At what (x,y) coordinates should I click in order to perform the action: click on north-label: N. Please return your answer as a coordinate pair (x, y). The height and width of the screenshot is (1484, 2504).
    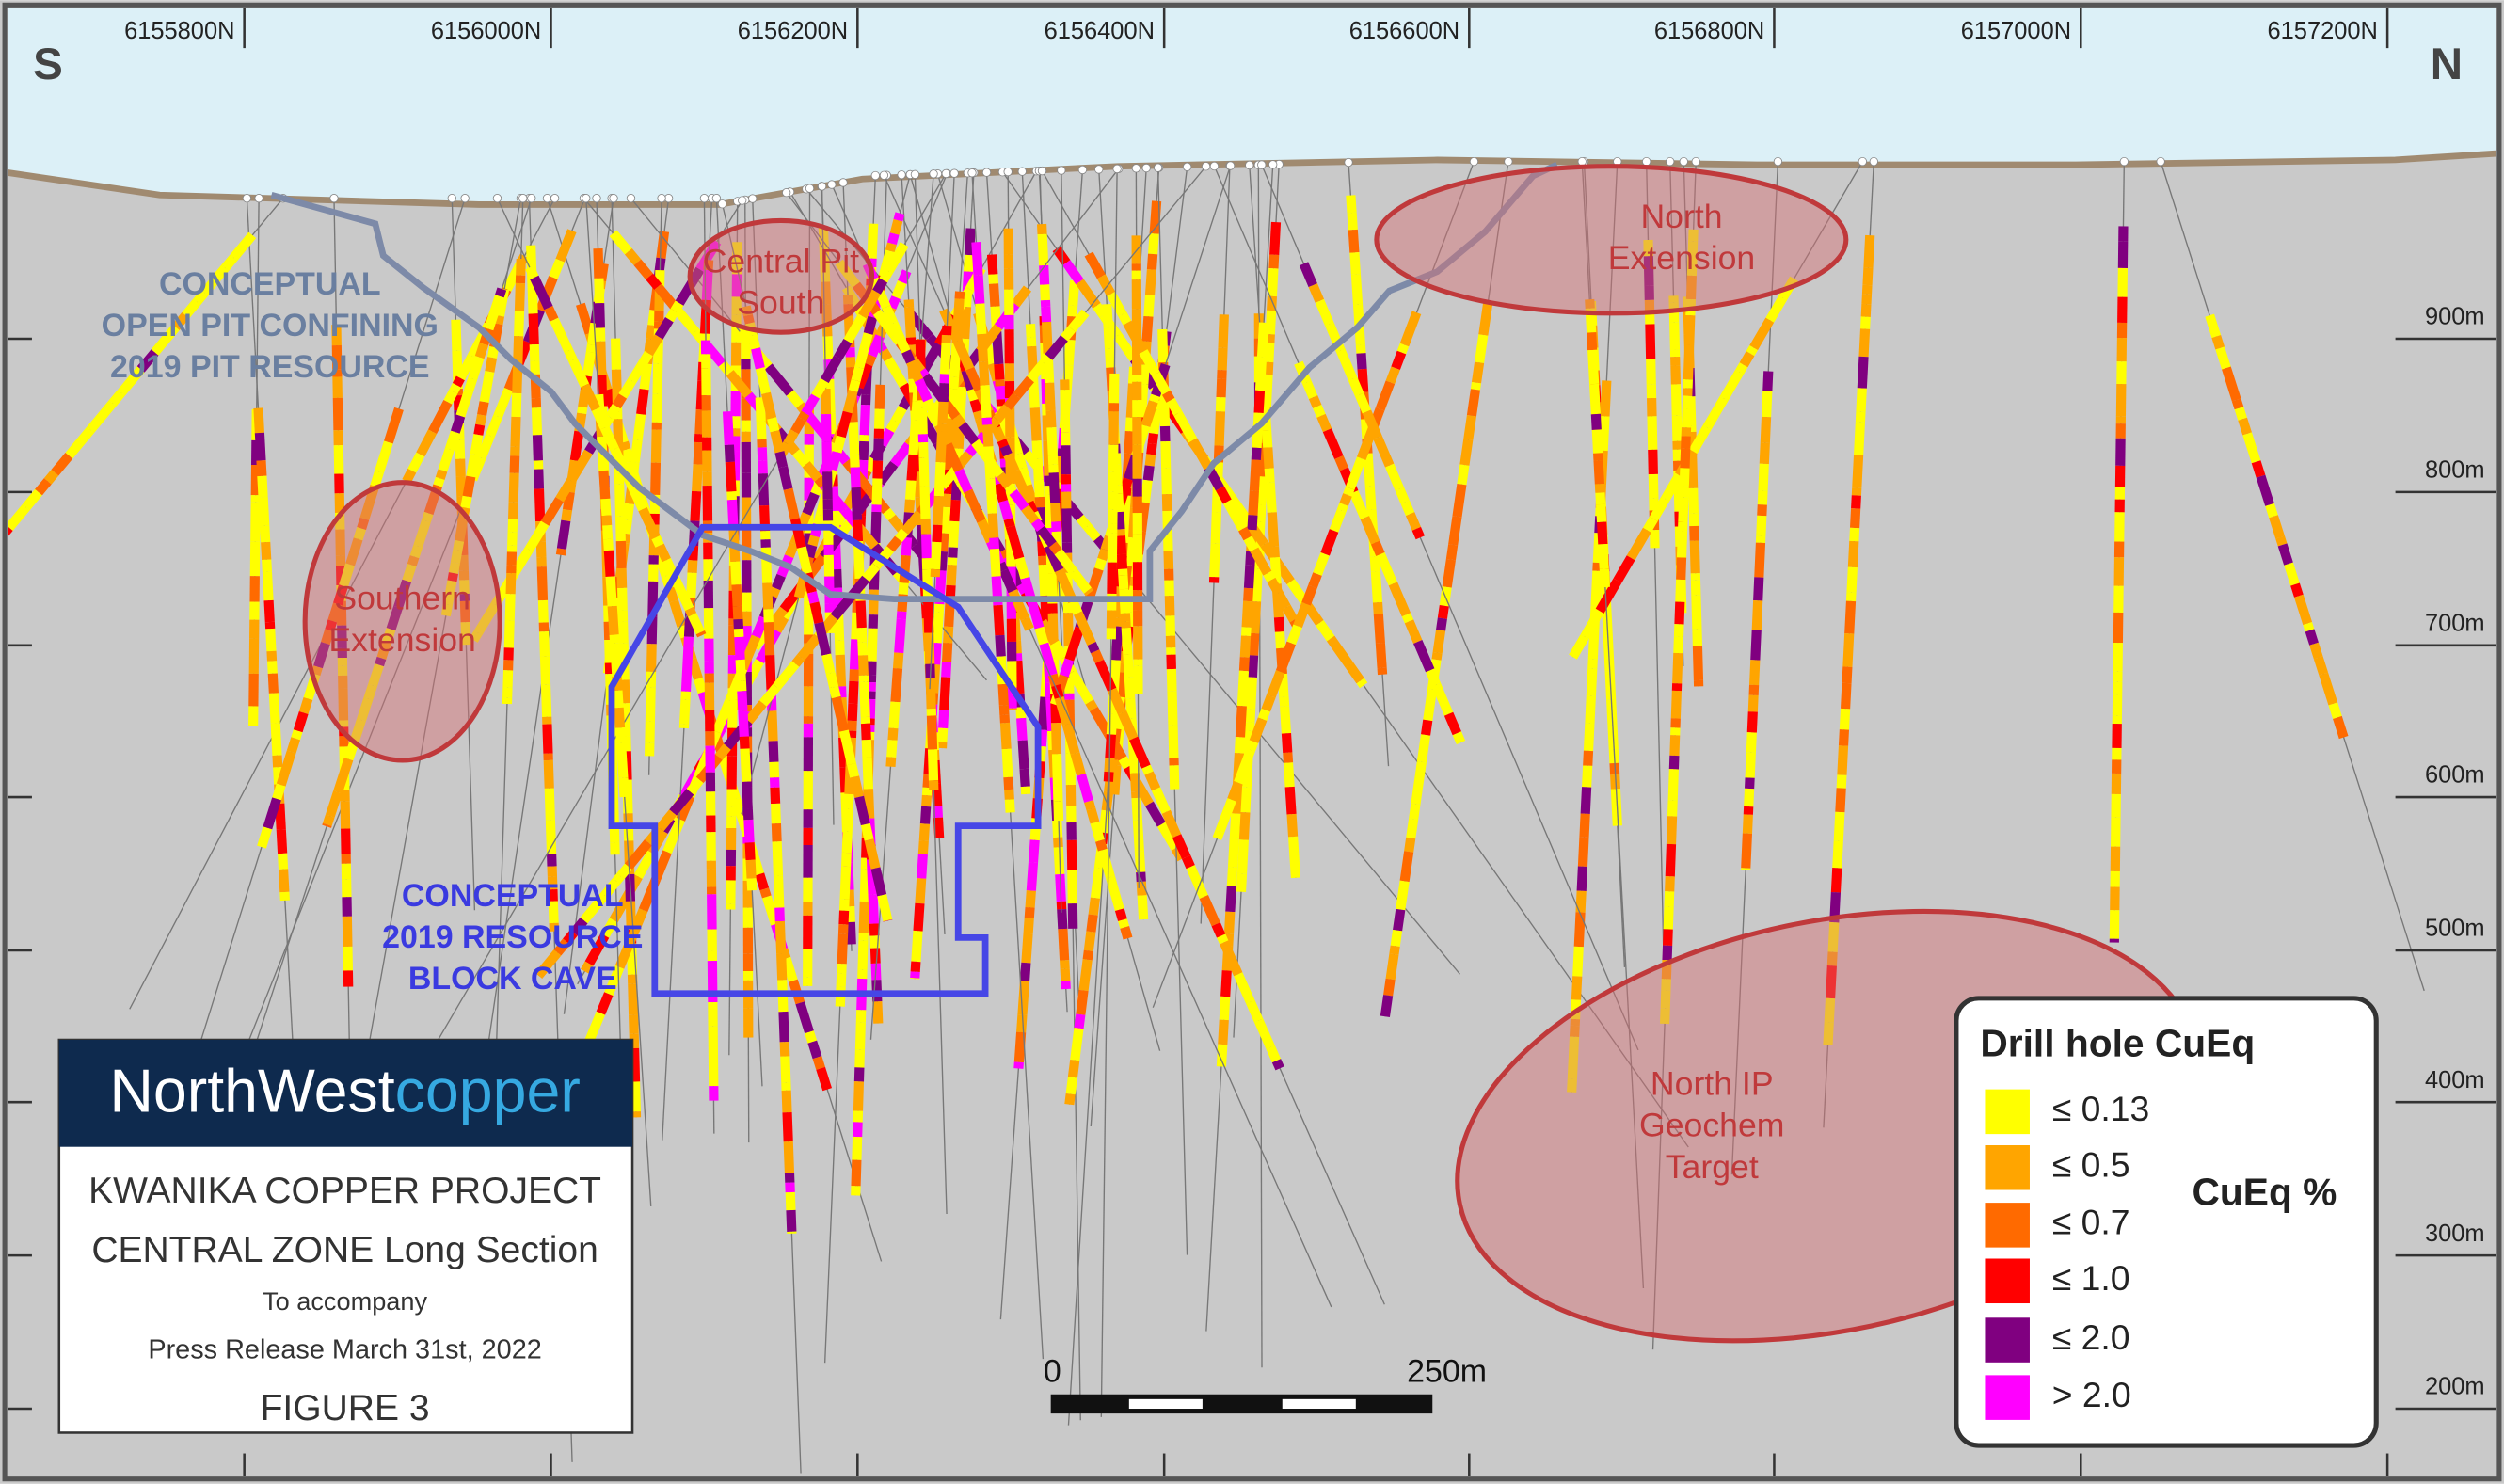
    Looking at the image, I should click on (2447, 64).